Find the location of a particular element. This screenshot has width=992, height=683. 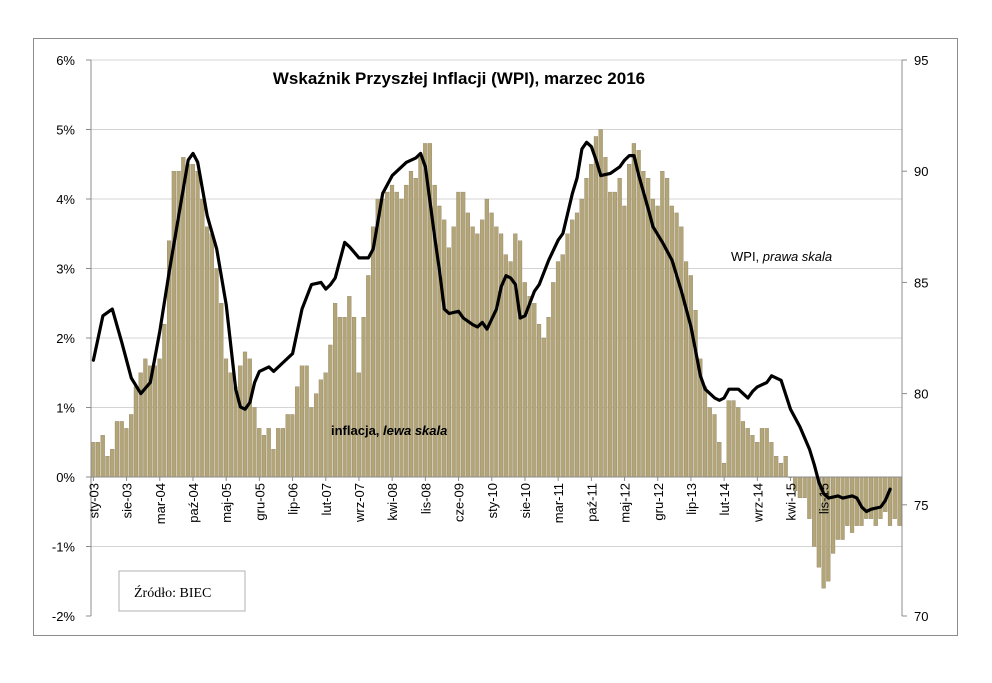

right-tick-label: 95 is located at coordinates (921, 60).